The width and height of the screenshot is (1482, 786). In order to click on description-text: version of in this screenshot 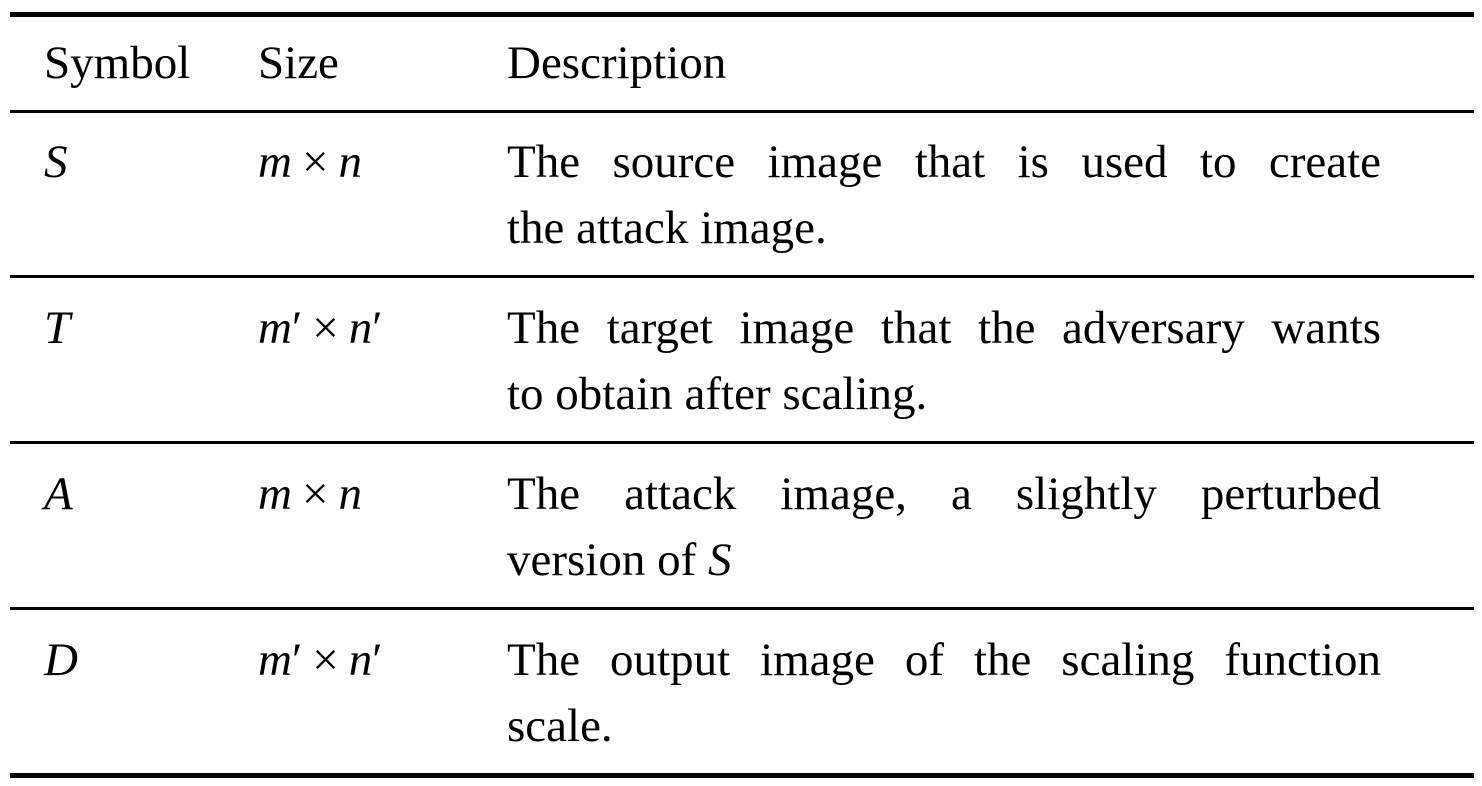, I will do `click(608, 560)`.